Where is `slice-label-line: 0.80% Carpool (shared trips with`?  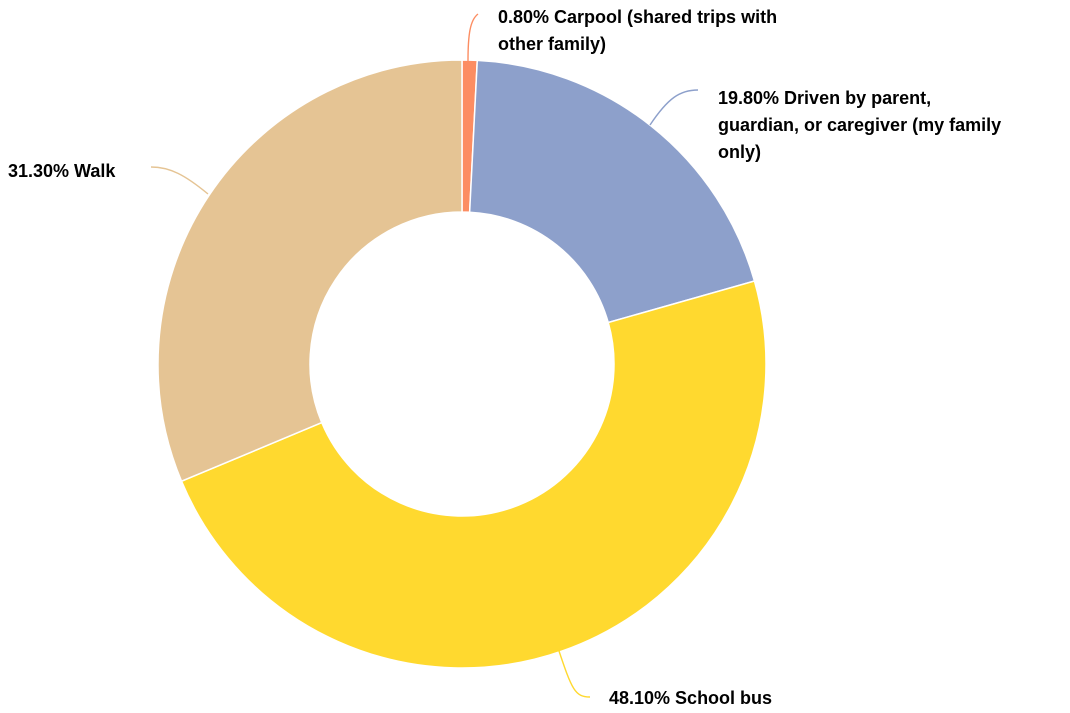
slice-label-line: 0.80% Carpool (shared trips with is located at coordinates (637, 17).